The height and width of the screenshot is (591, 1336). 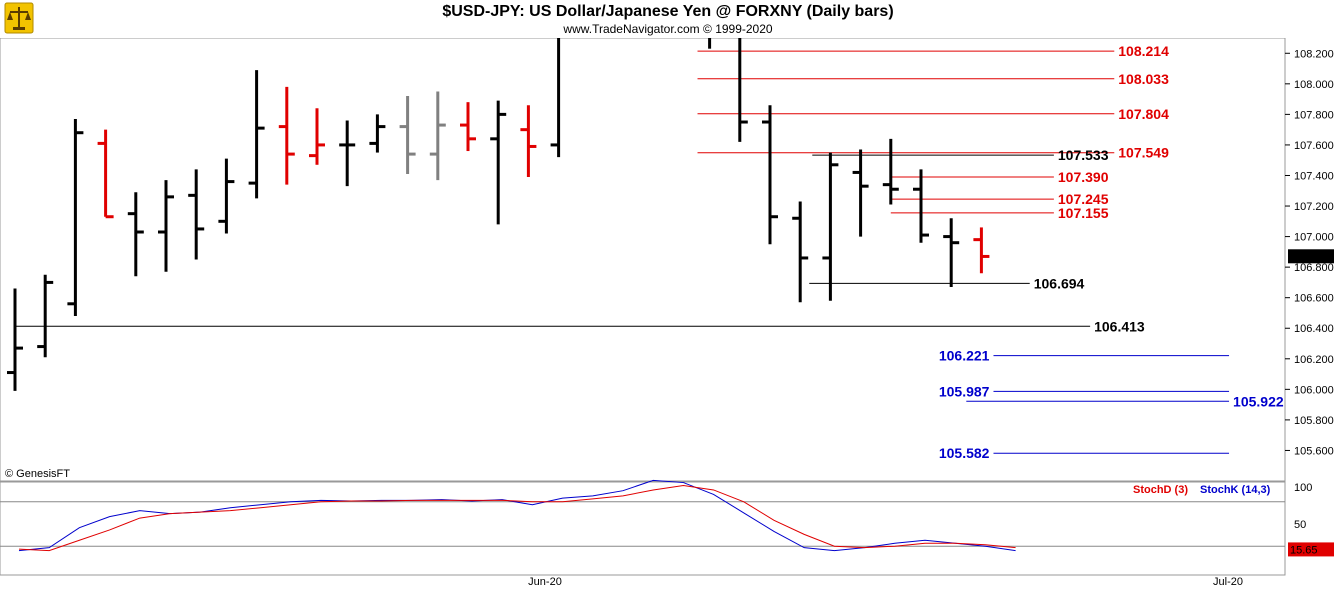 I want to click on stoch-tick-label: 100, so click(x=1303, y=488).